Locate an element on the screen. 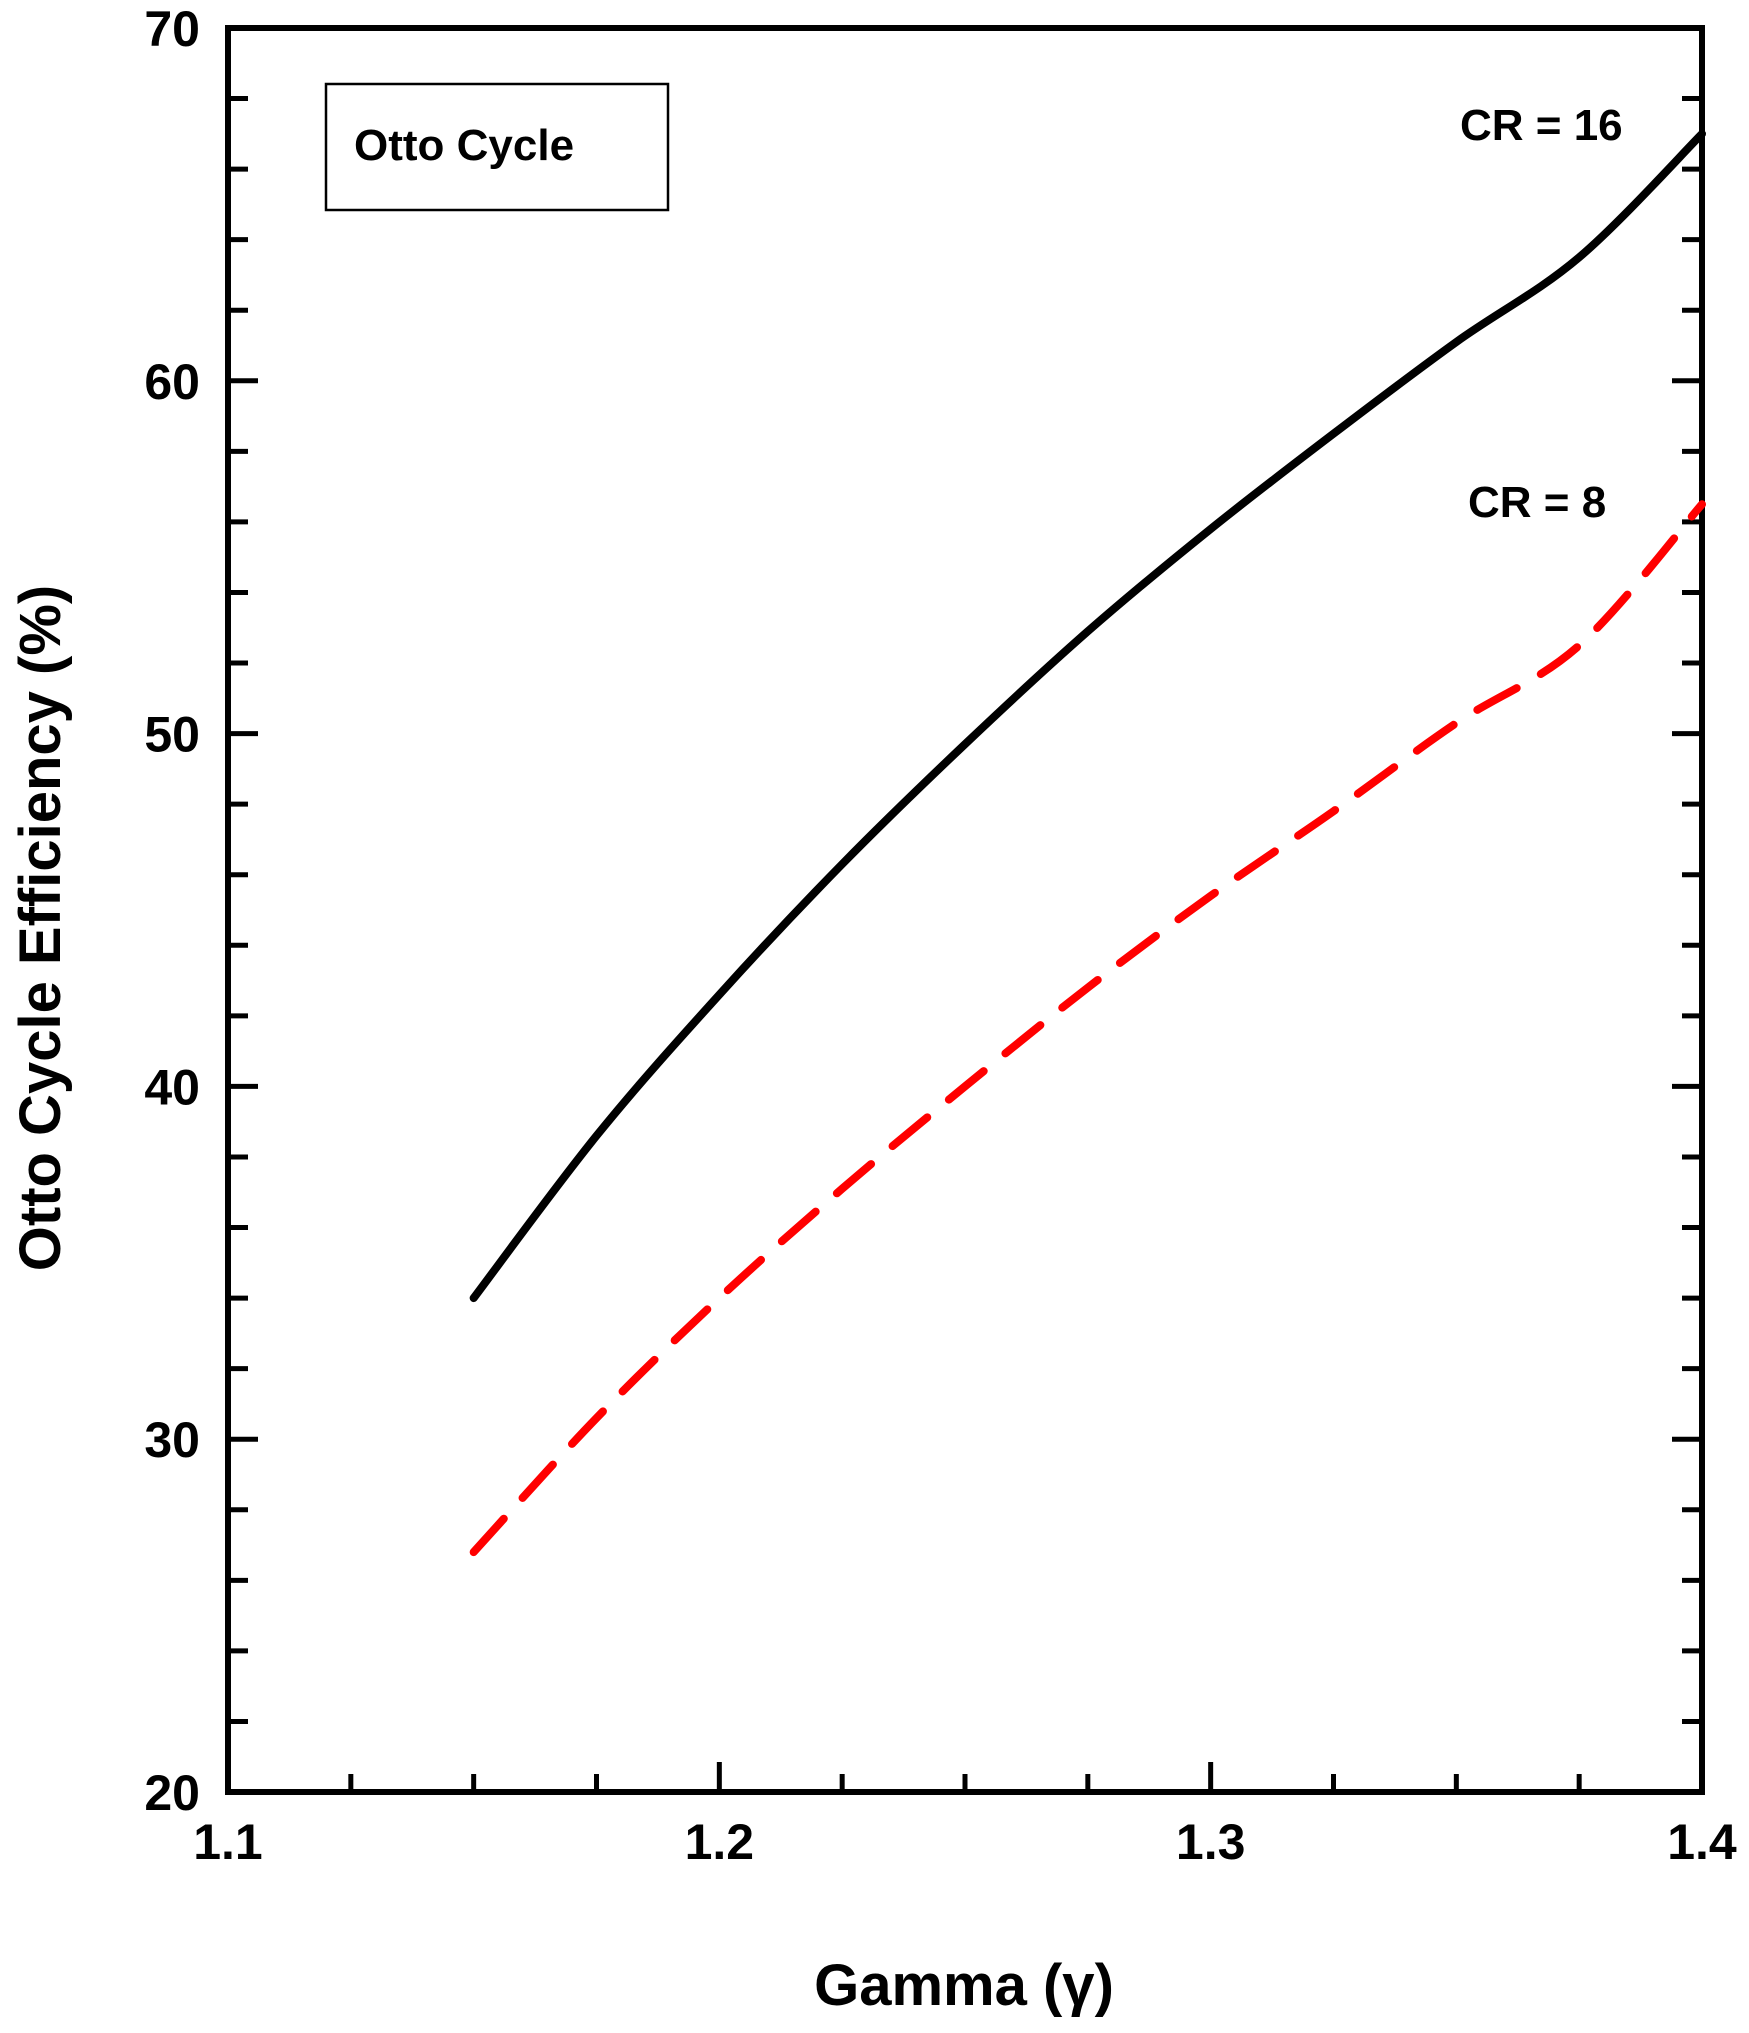 The image size is (1749, 2033). series-label-cr8: CR = 8 is located at coordinates (1537, 502).